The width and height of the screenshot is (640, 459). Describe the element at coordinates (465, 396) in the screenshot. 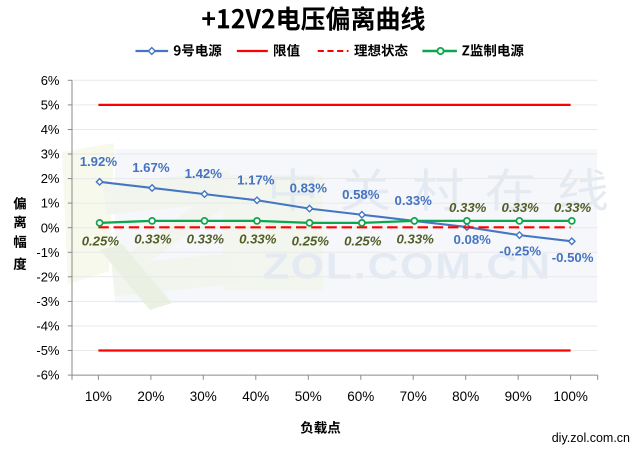

I see `svg-text: 80%` at that location.